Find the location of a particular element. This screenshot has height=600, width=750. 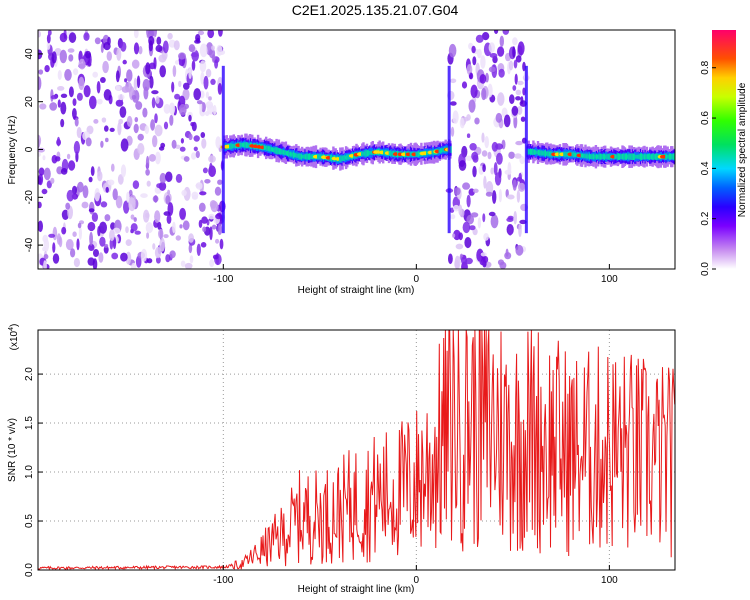

svg-text: (x104) is located at coordinates (14, 337).